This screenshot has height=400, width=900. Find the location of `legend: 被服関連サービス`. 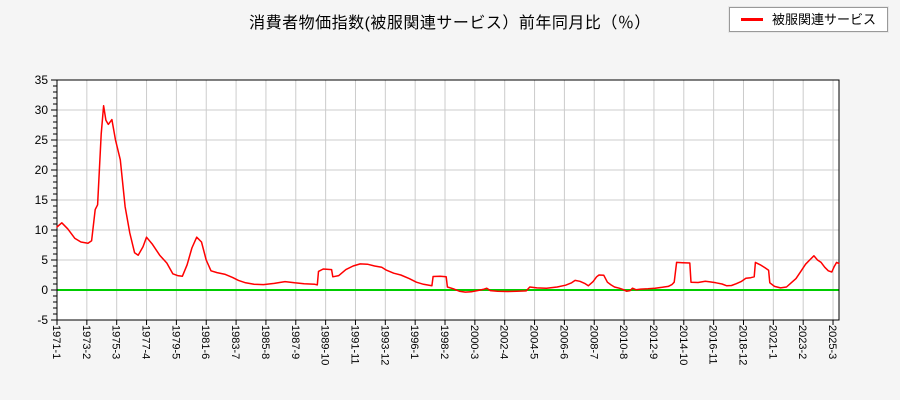

legend: 被服関連サービス is located at coordinates (808, 19).